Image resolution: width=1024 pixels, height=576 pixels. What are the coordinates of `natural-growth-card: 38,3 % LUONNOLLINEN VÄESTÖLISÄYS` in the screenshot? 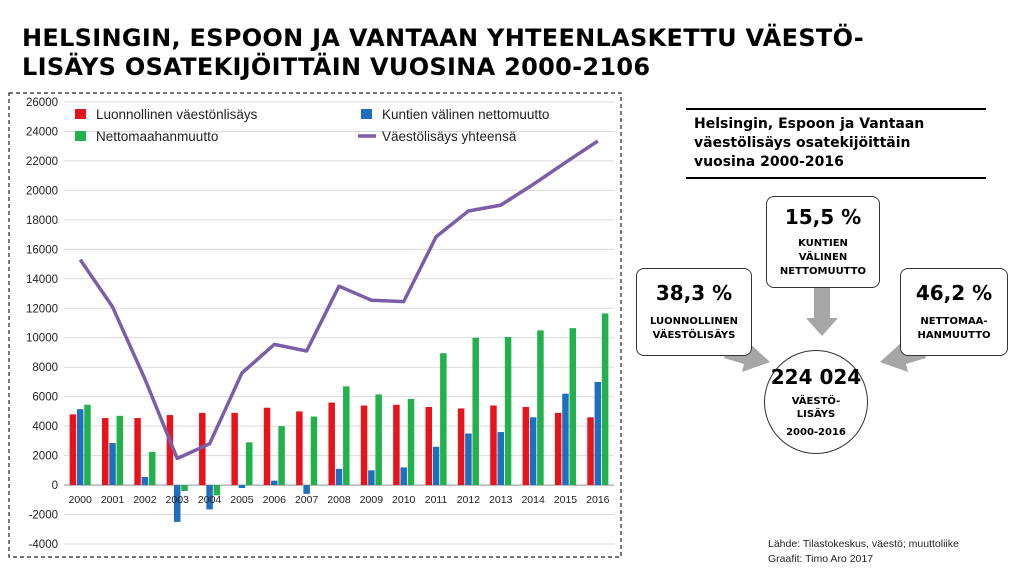 It's located at (694, 312).